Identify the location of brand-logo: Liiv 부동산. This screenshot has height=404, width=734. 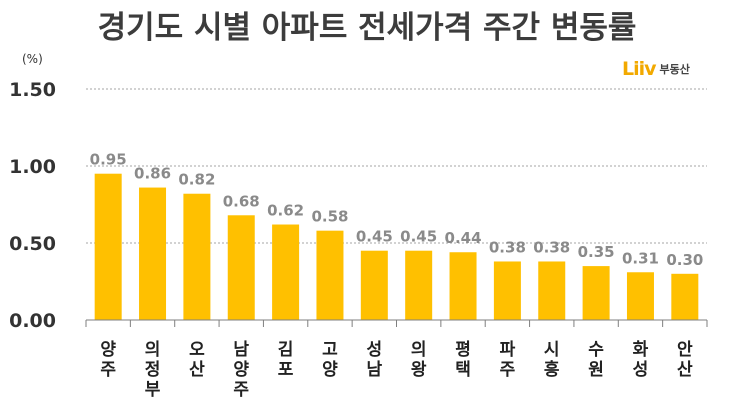
(656, 69).